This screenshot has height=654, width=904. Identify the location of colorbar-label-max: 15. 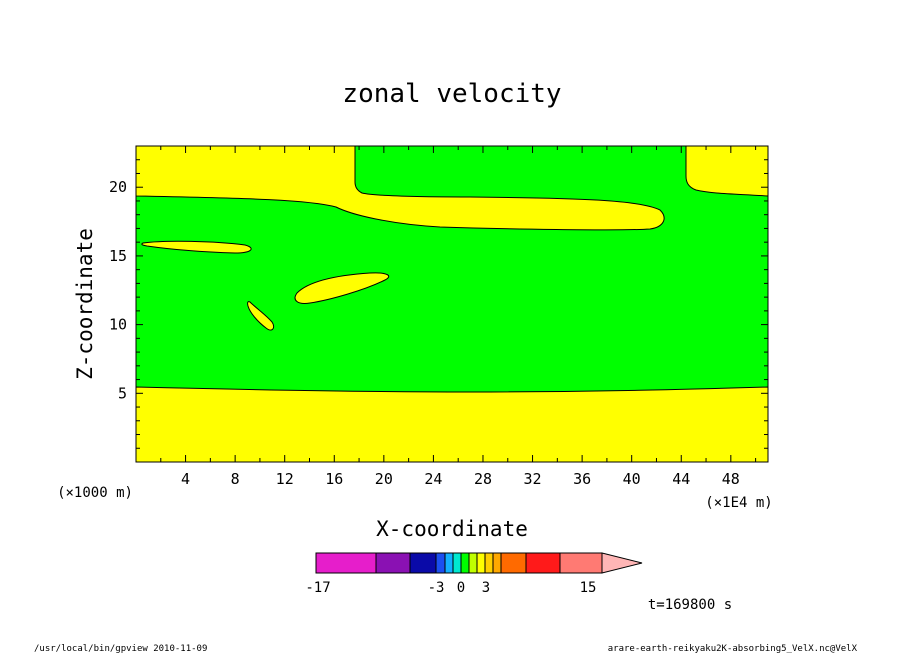
(588, 588).